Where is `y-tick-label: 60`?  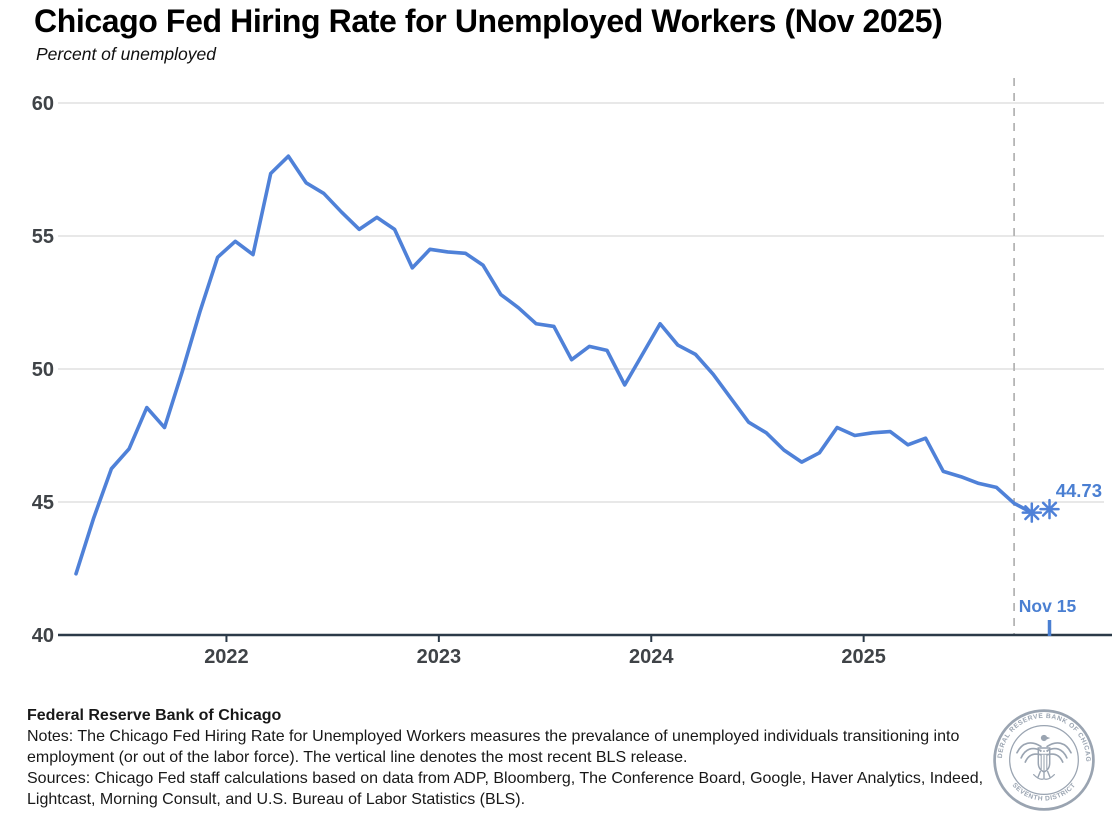 y-tick-label: 60 is located at coordinates (43, 104).